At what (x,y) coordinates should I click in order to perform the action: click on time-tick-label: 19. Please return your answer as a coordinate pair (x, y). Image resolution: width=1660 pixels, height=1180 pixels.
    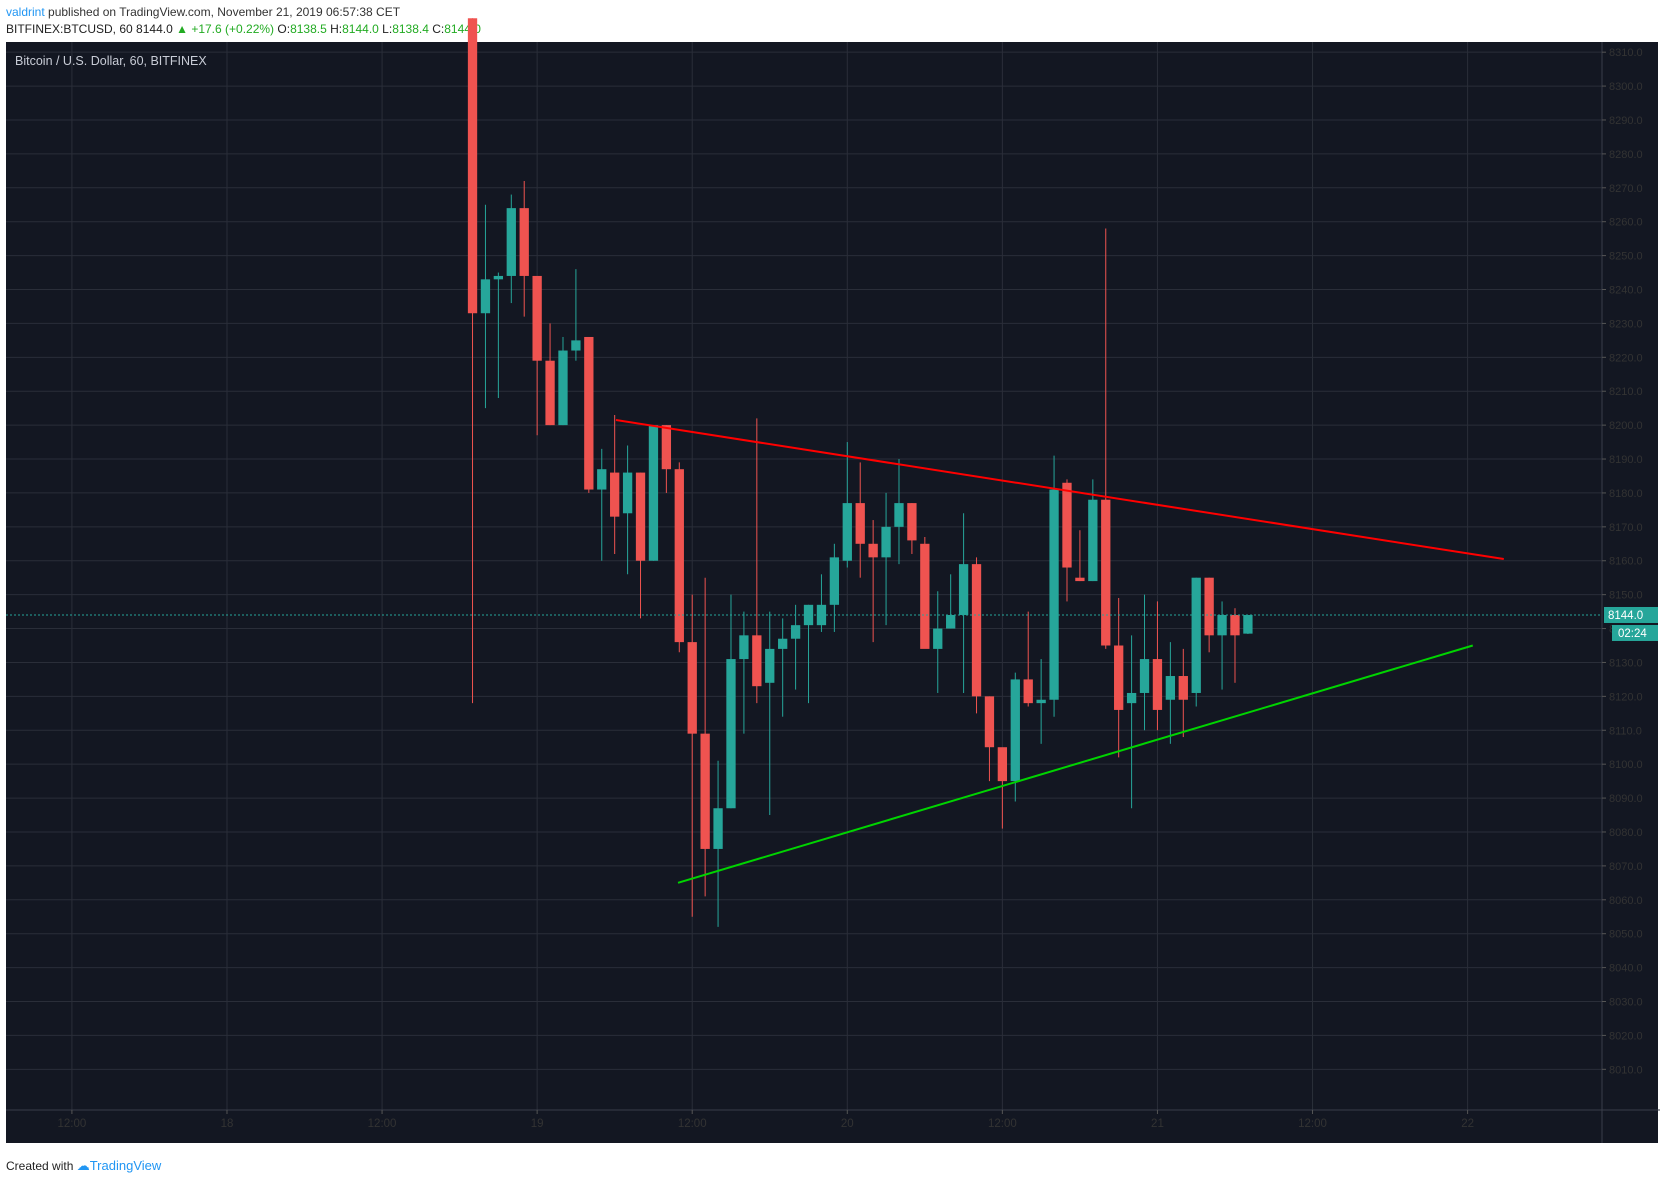
    Looking at the image, I should click on (537, 1124).